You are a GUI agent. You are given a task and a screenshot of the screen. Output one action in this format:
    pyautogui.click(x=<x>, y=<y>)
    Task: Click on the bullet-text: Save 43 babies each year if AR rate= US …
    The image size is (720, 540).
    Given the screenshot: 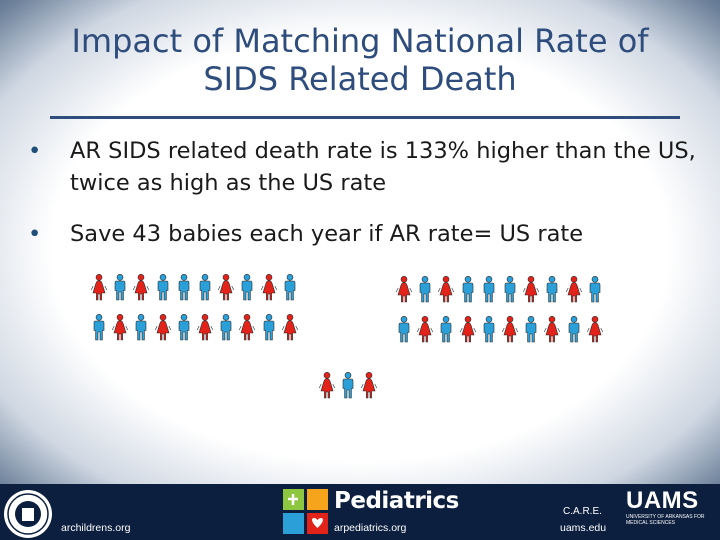 What is the action you would take?
    pyautogui.click(x=327, y=234)
    